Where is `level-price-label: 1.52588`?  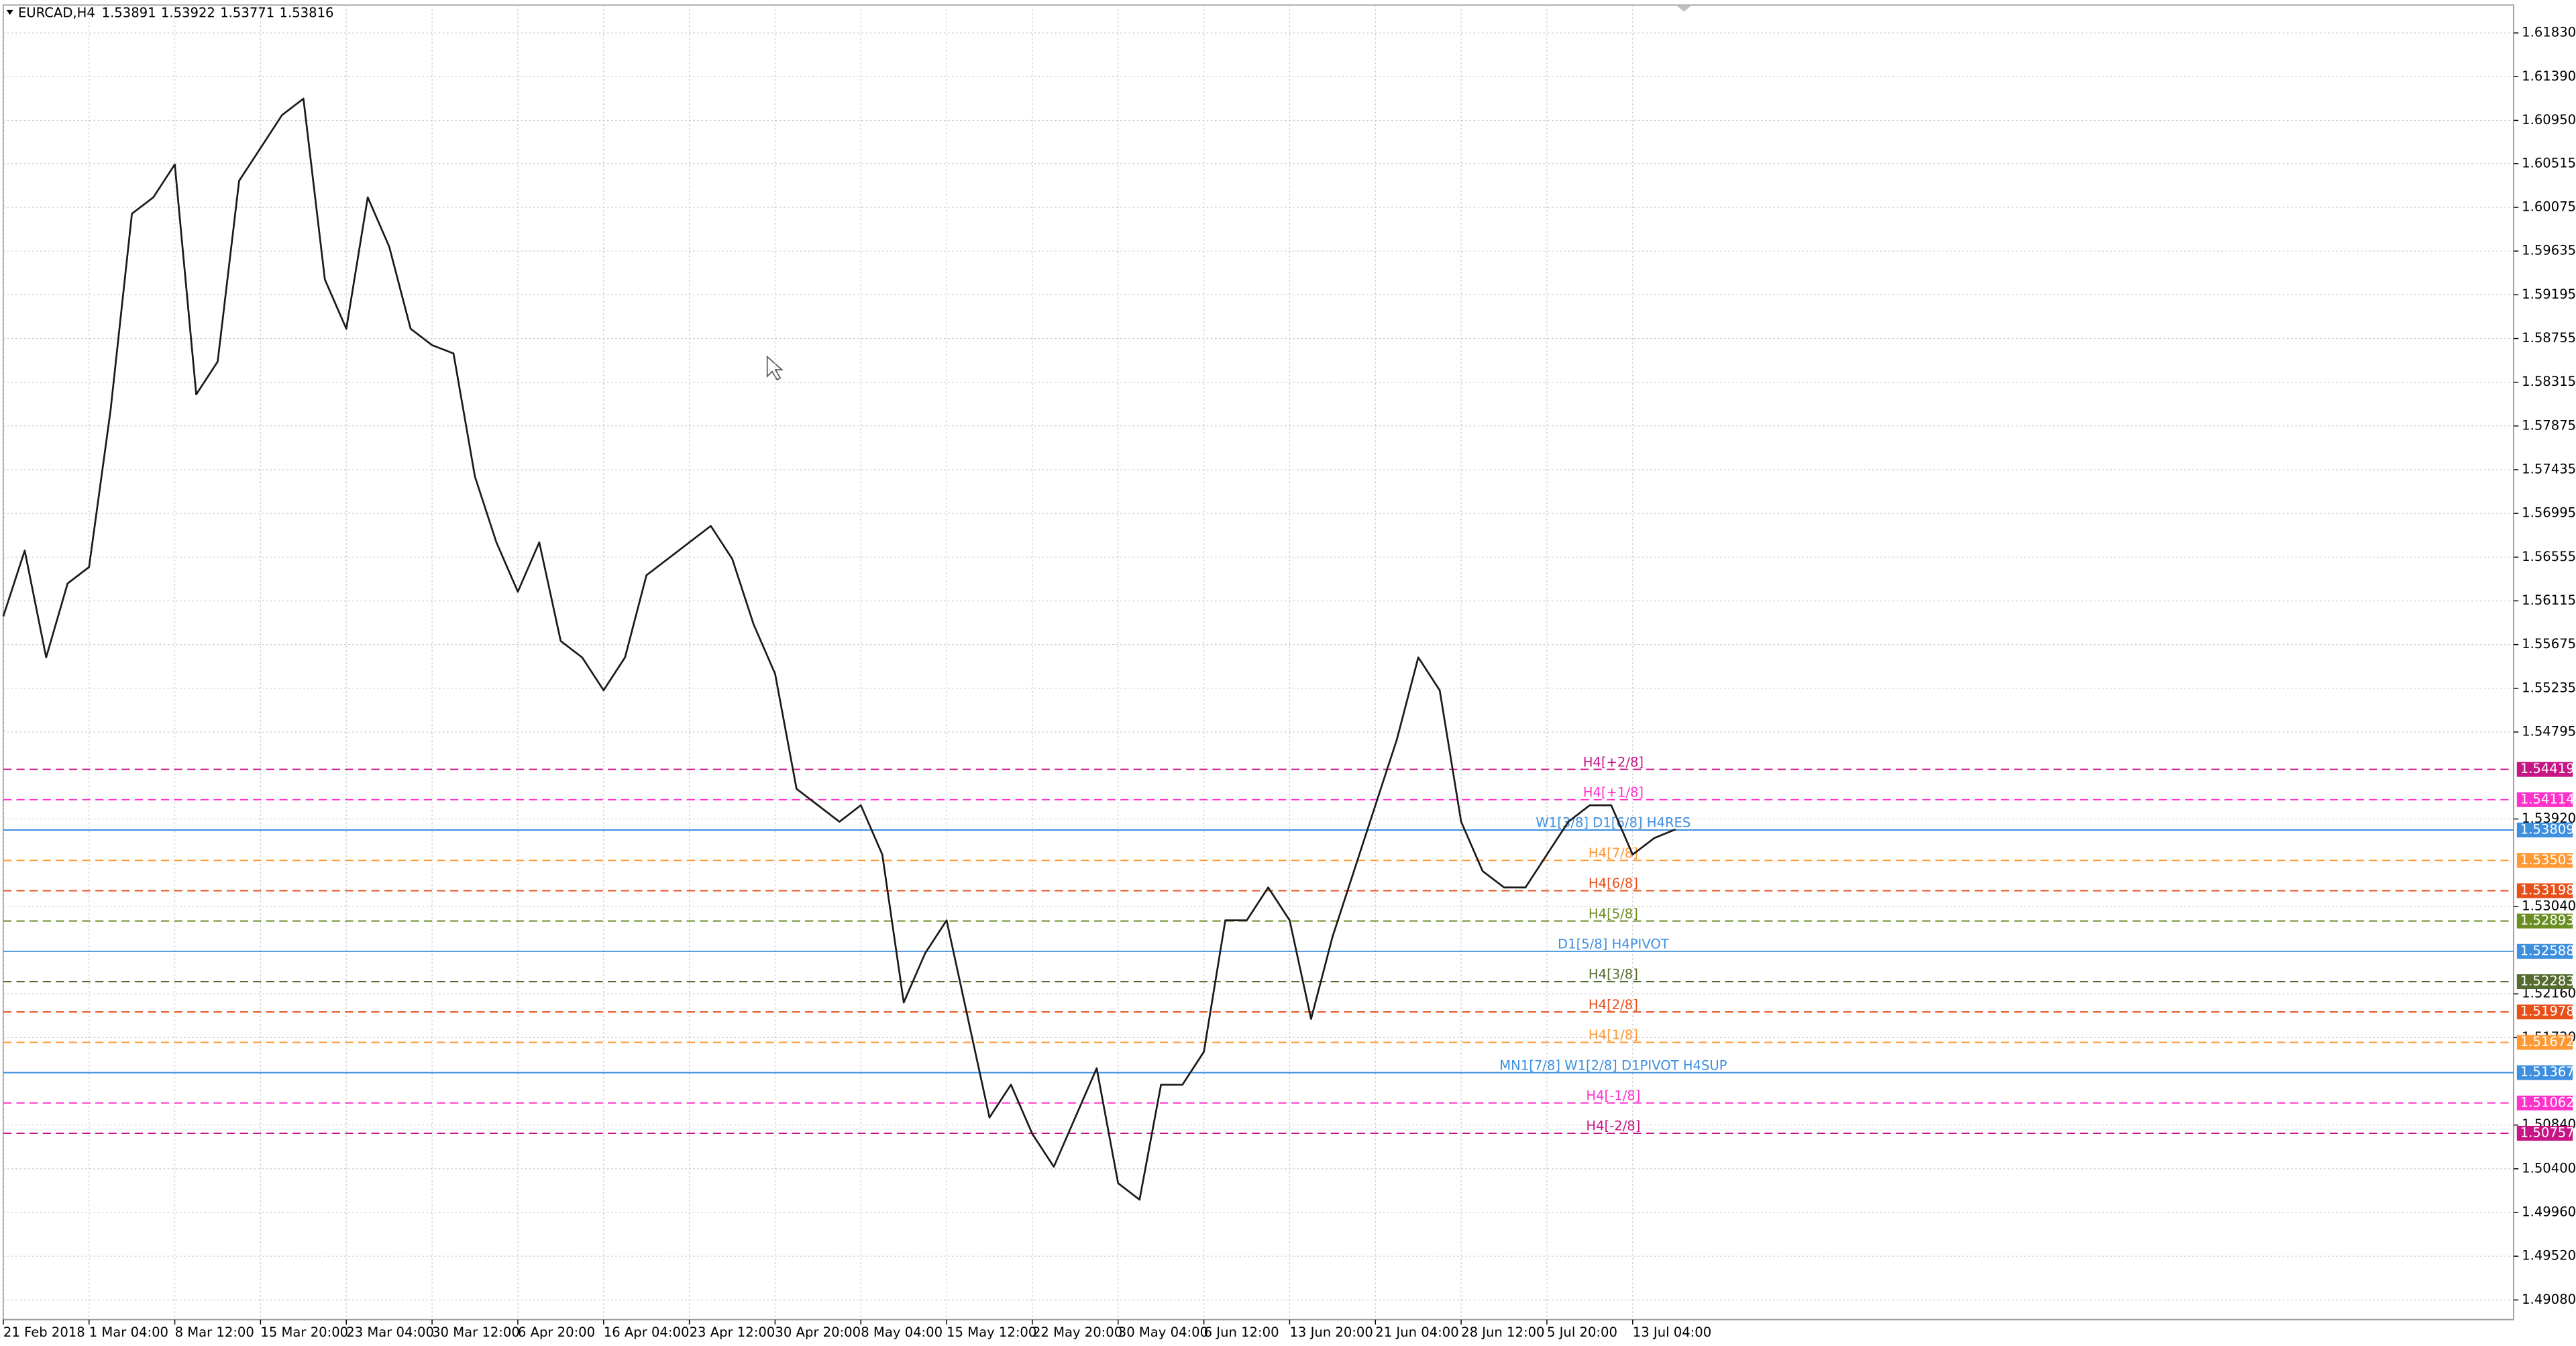 level-price-label: 1.52588 is located at coordinates (2547, 951).